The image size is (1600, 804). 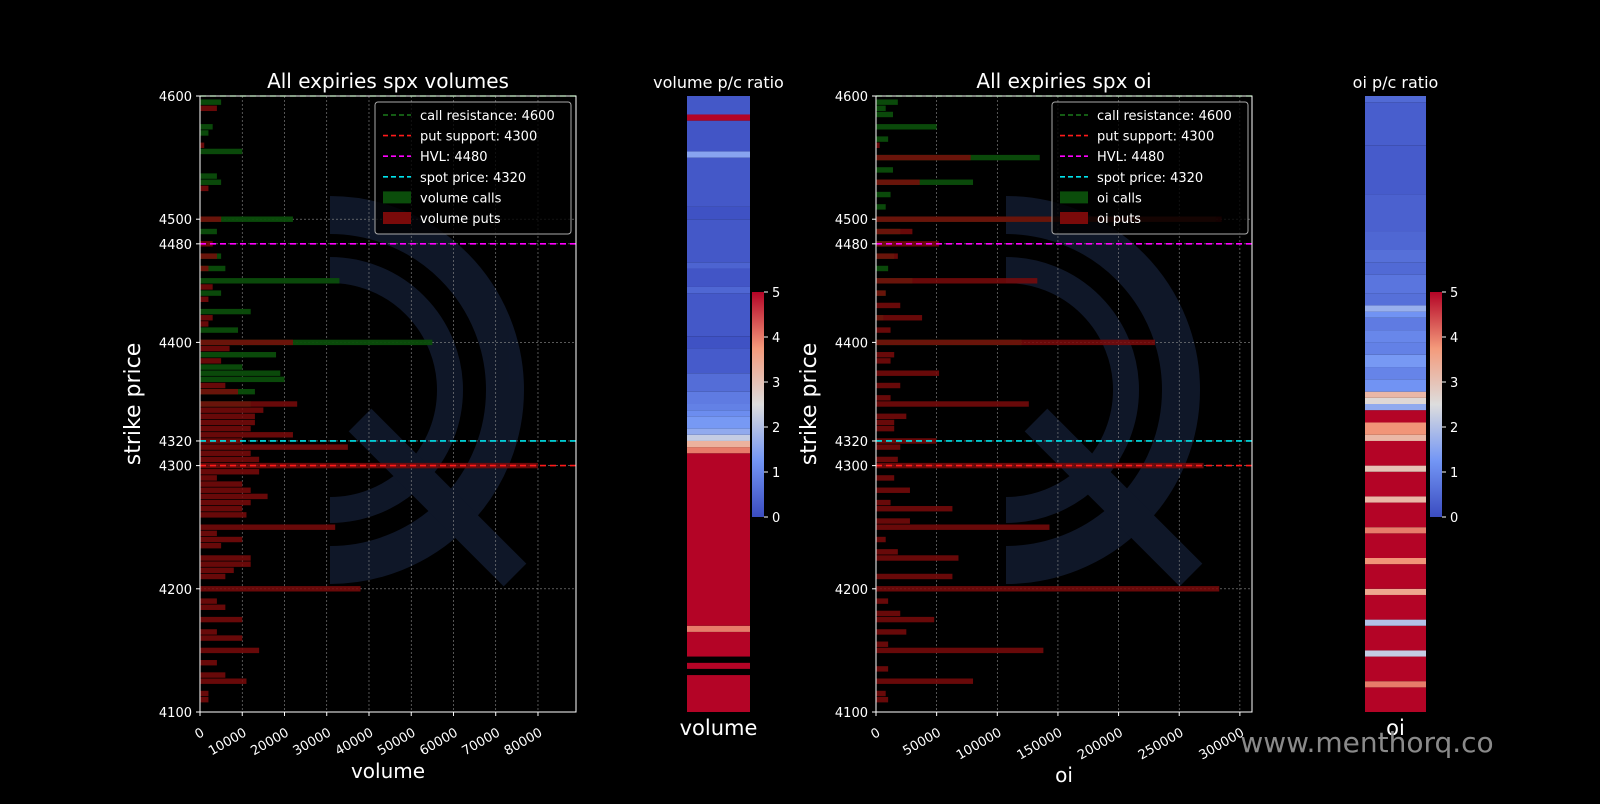 I want to click on legend-box, so click(x=1150, y=168).